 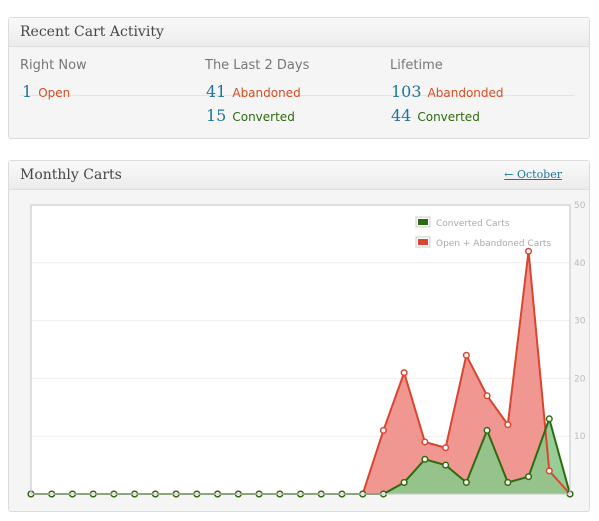 I want to click on y-tick-label: 20, so click(x=580, y=379).